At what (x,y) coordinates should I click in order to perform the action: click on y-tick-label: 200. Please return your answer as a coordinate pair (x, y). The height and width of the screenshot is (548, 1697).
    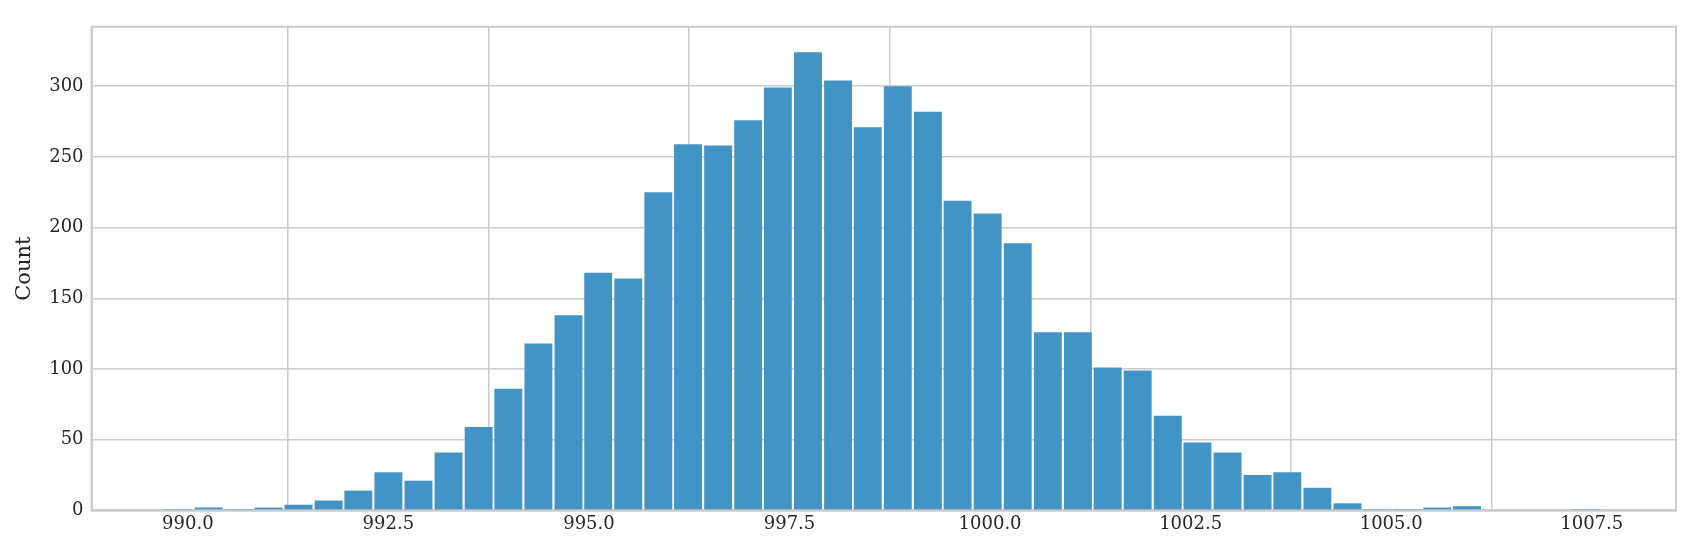
    Looking at the image, I should click on (66, 226).